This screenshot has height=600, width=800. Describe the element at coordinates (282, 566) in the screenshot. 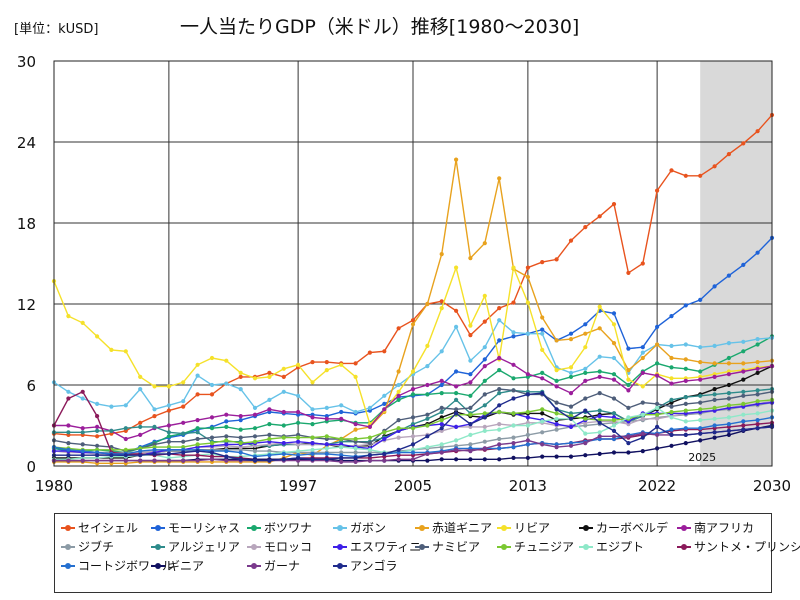

I see `legend-label: ガーナ` at that location.